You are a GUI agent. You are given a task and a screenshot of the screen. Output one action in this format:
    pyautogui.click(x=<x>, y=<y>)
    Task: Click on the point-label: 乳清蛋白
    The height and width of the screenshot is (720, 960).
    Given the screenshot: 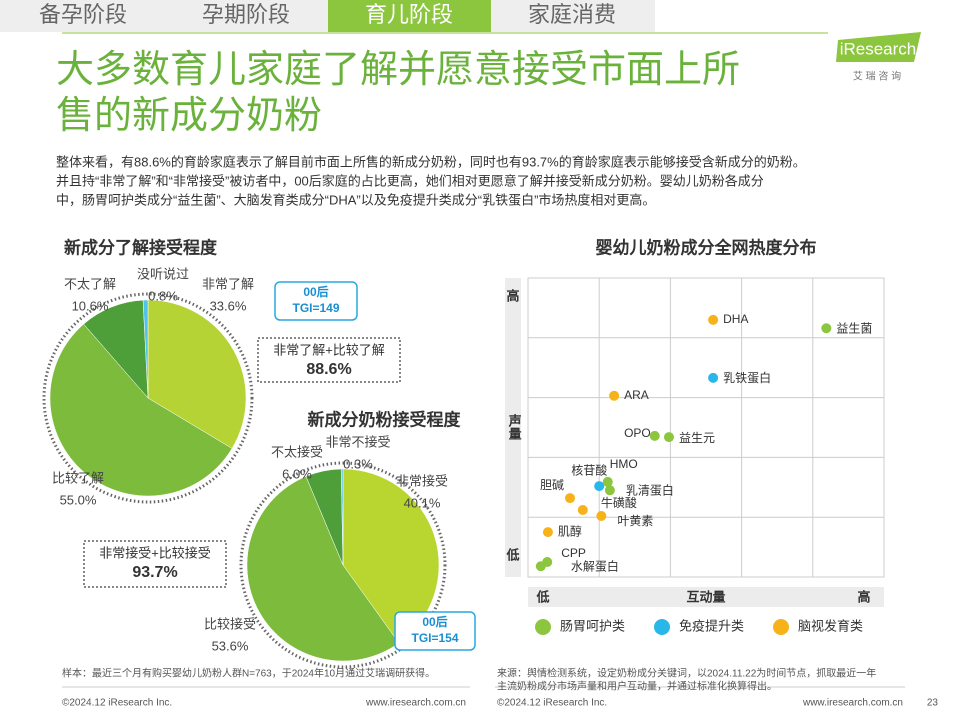 What is the action you would take?
    pyautogui.click(x=650, y=489)
    